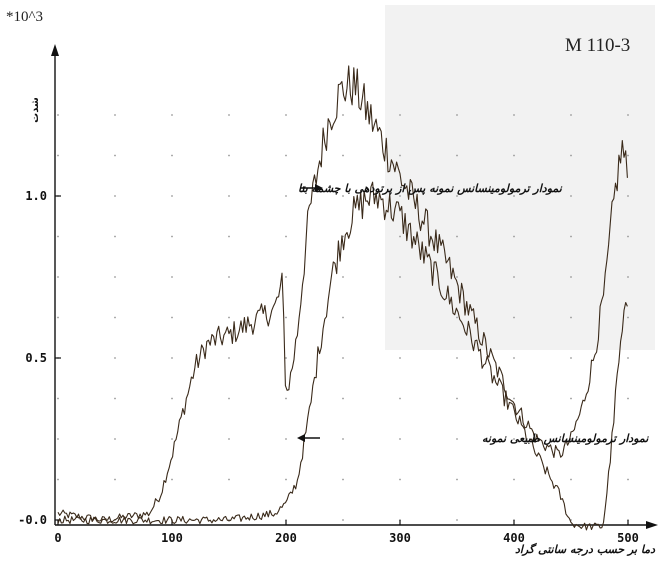 Image resolution: width=669 pixels, height=566 pixels. Describe the element at coordinates (55, 50) in the screenshot. I see `y-axis-arrow` at that location.